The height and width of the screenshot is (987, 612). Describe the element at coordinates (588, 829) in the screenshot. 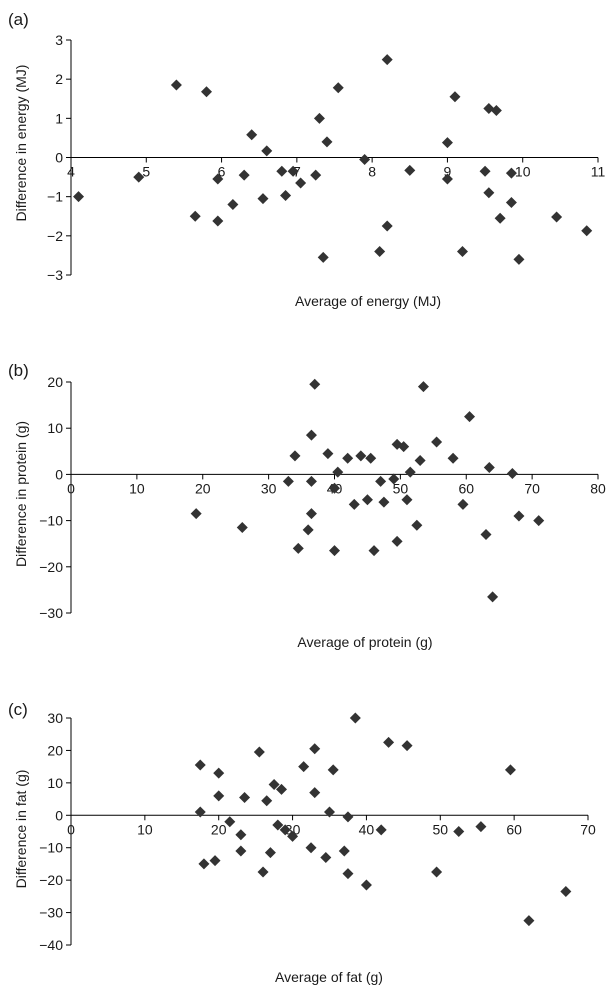

I see `panel-c-xtick-label: 70` at that location.